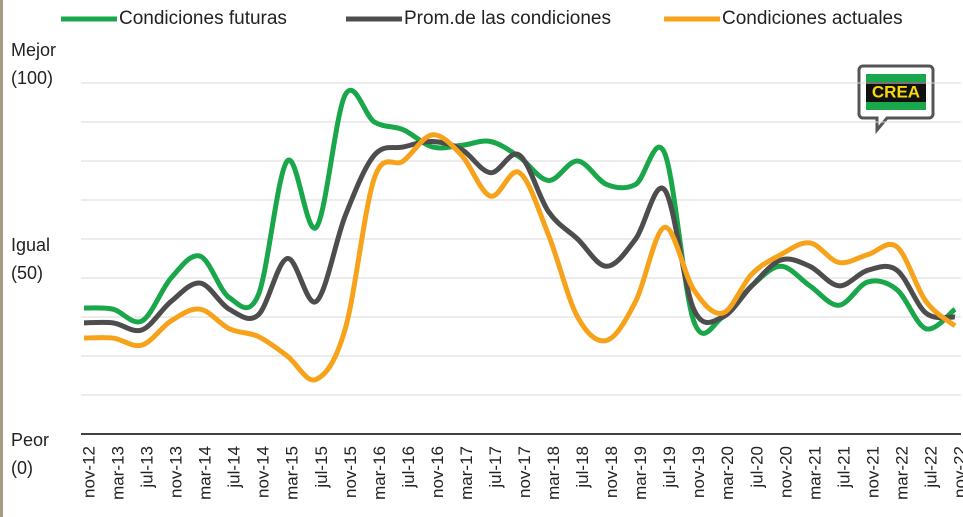 The width and height of the screenshot is (963, 517). I want to click on y-tick-label: Mejor (100), so click(34, 64).